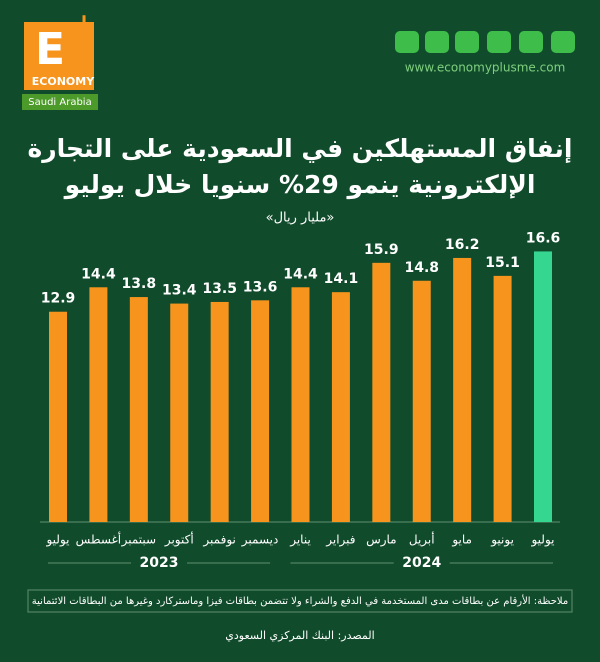  Describe the element at coordinates (98, 540) in the screenshot. I see `x-tick-label: أغسطس` at that location.